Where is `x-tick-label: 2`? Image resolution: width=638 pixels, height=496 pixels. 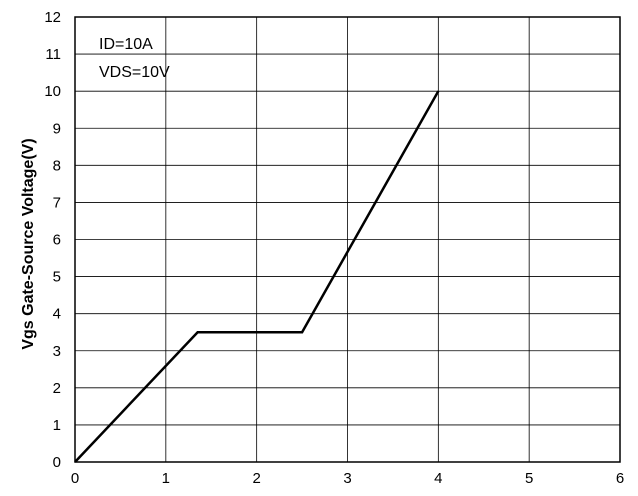
x-tick-label: 2 is located at coordinates (256, 478).